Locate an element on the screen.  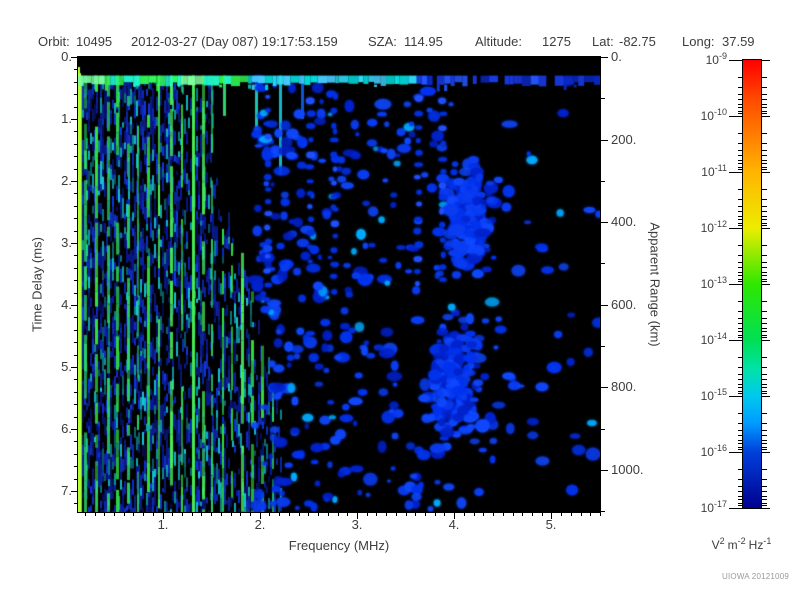
altitude-value: 1275 is located at coordinates (556, 41).